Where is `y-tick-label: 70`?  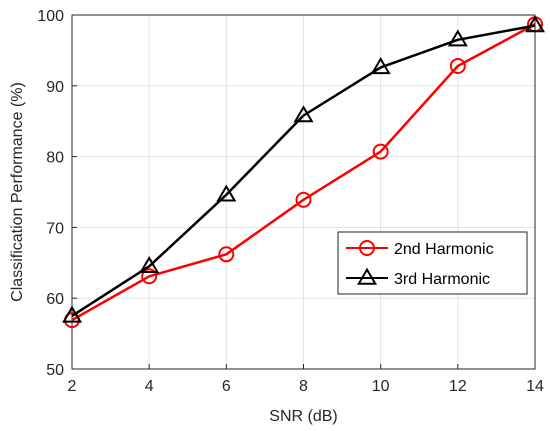 y-tick-label: 70 is located at coordinates (55, 228).